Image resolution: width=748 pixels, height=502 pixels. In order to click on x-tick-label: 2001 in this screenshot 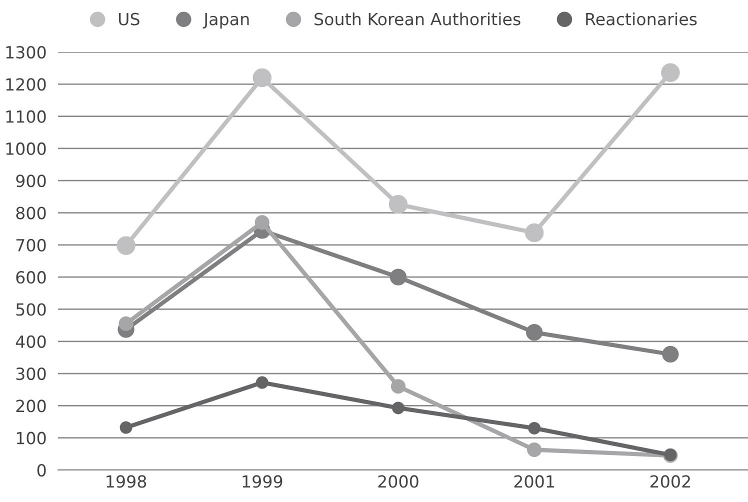, I will do `click(534, 481)`.